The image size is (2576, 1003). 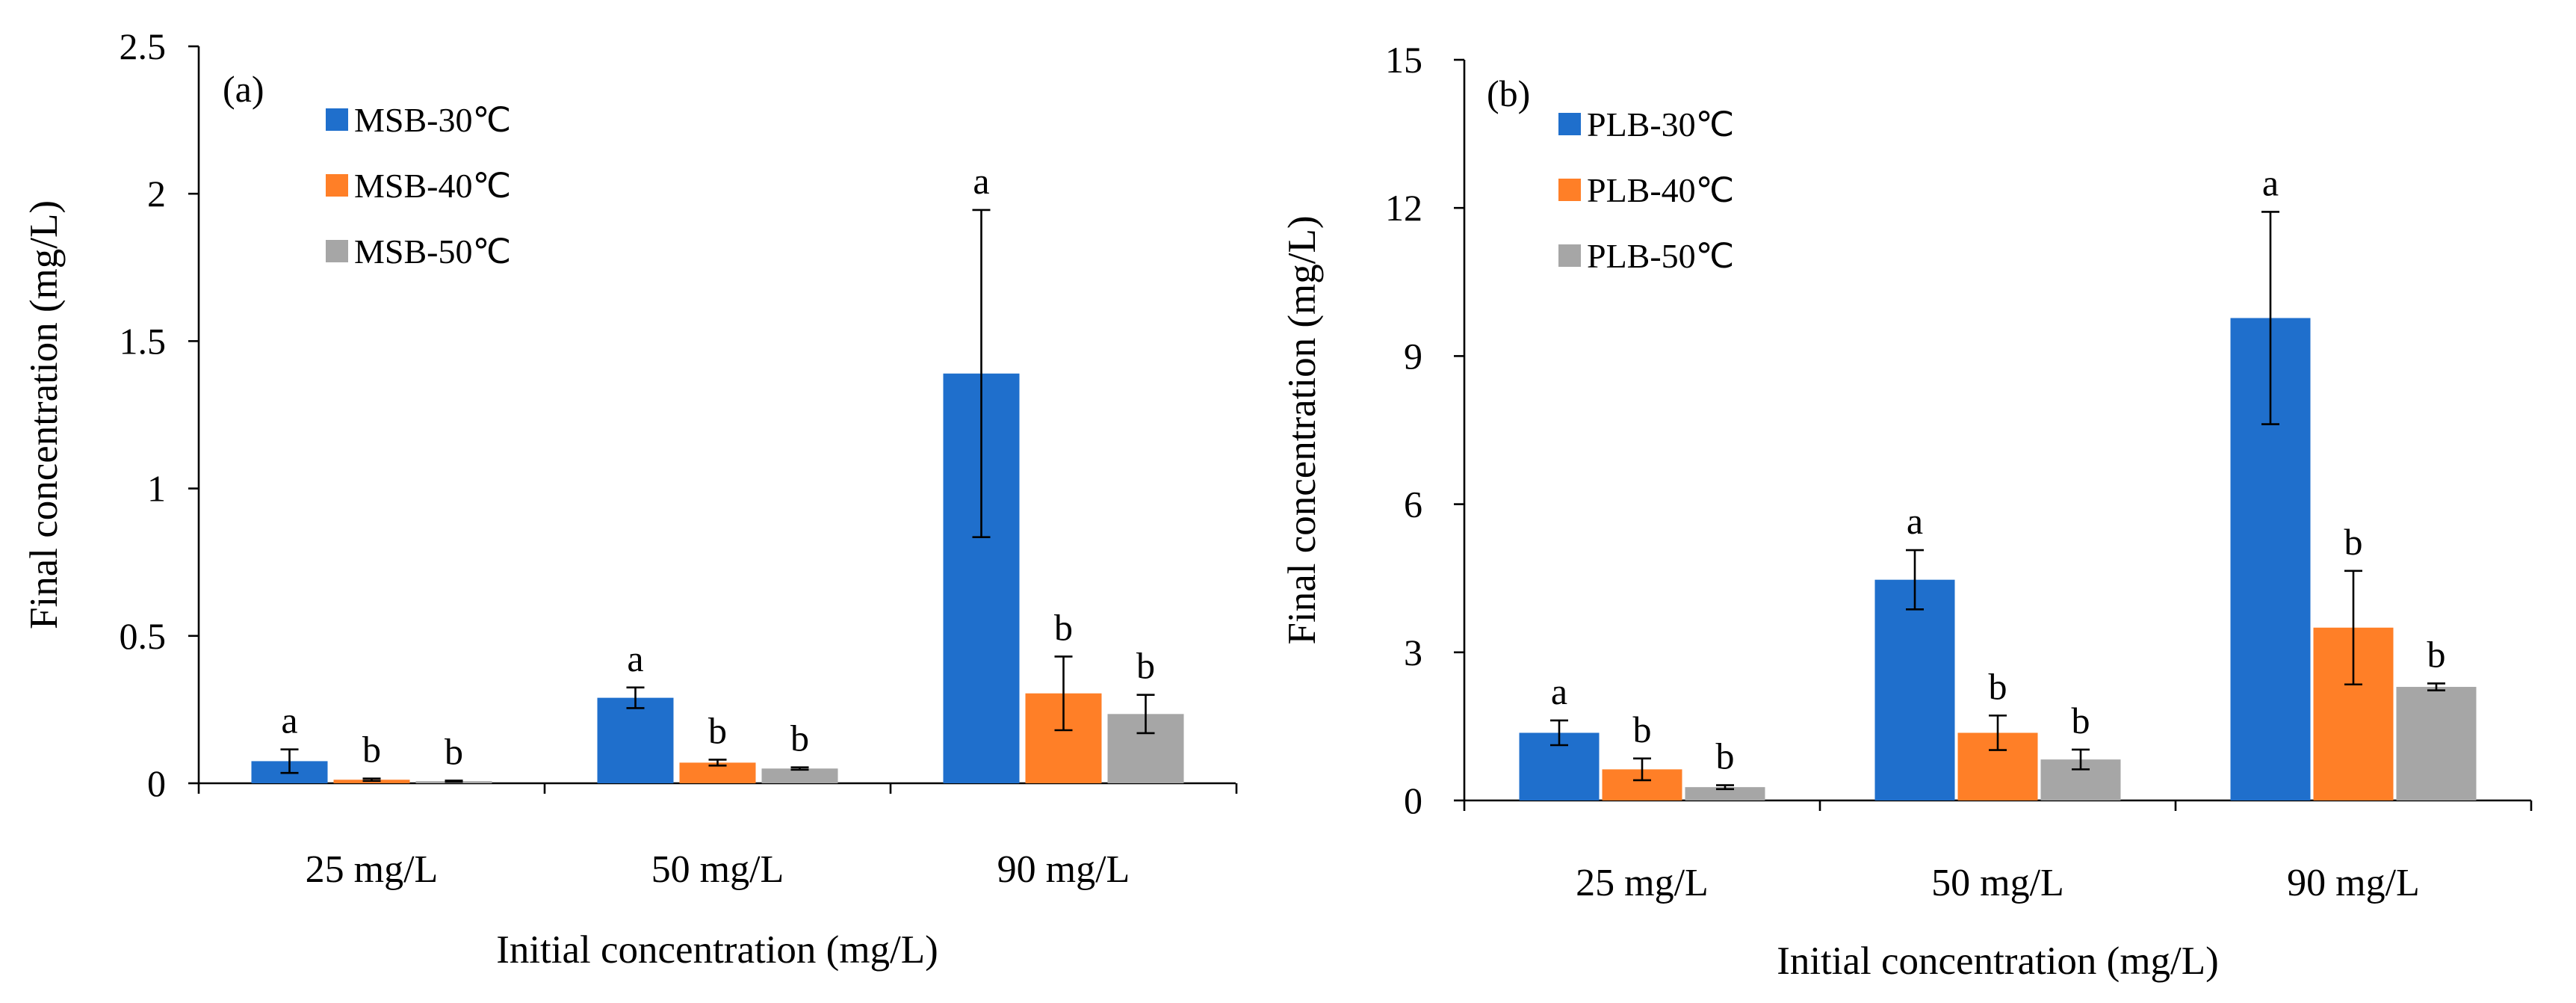 I want to click on panel-b-x-tick-label: 90 mg/L, so click(x=2353, y=883).